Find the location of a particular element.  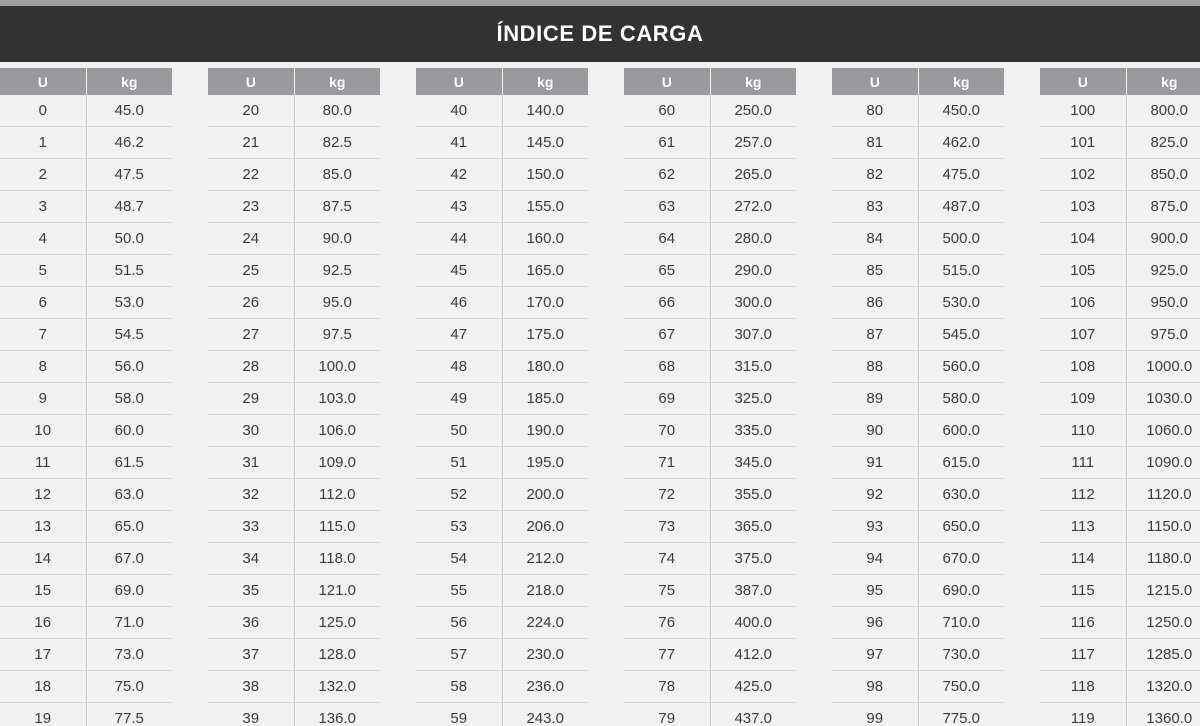

table-row: 55 218.0 is located at coordinates (502, 591).